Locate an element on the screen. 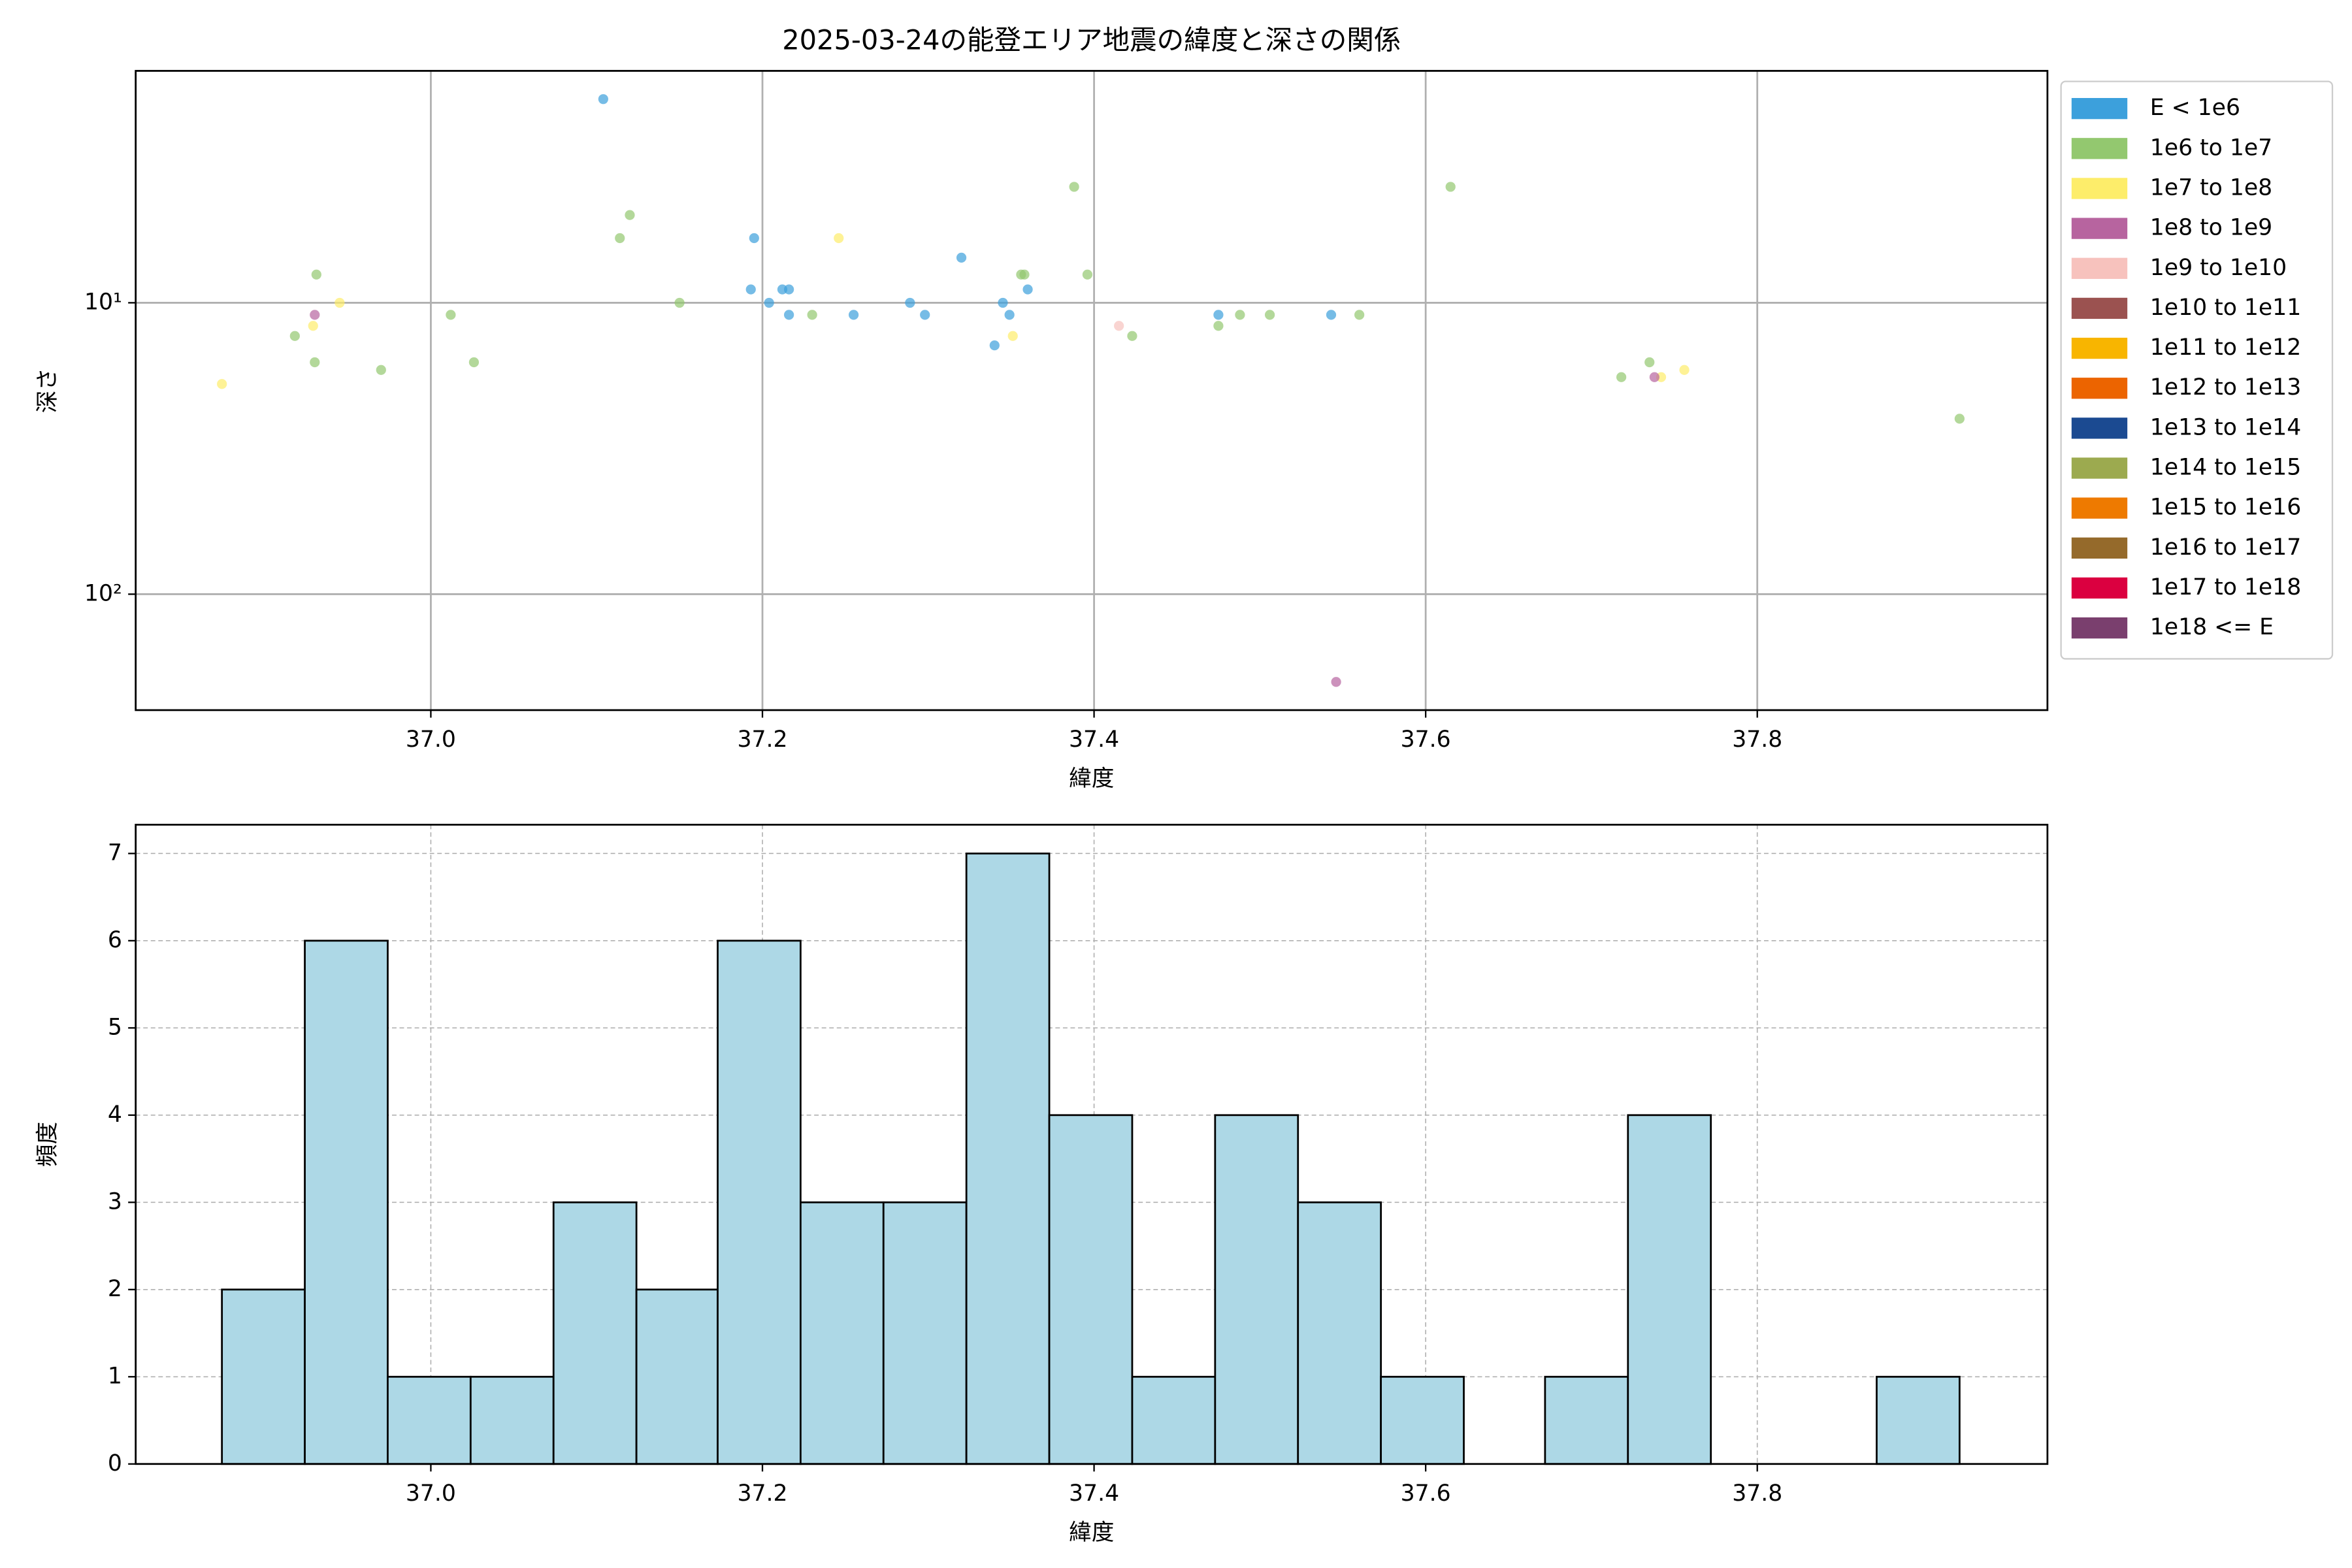 The image size is (2352, 1568). legend-box is located at coordinates (2197, 370).